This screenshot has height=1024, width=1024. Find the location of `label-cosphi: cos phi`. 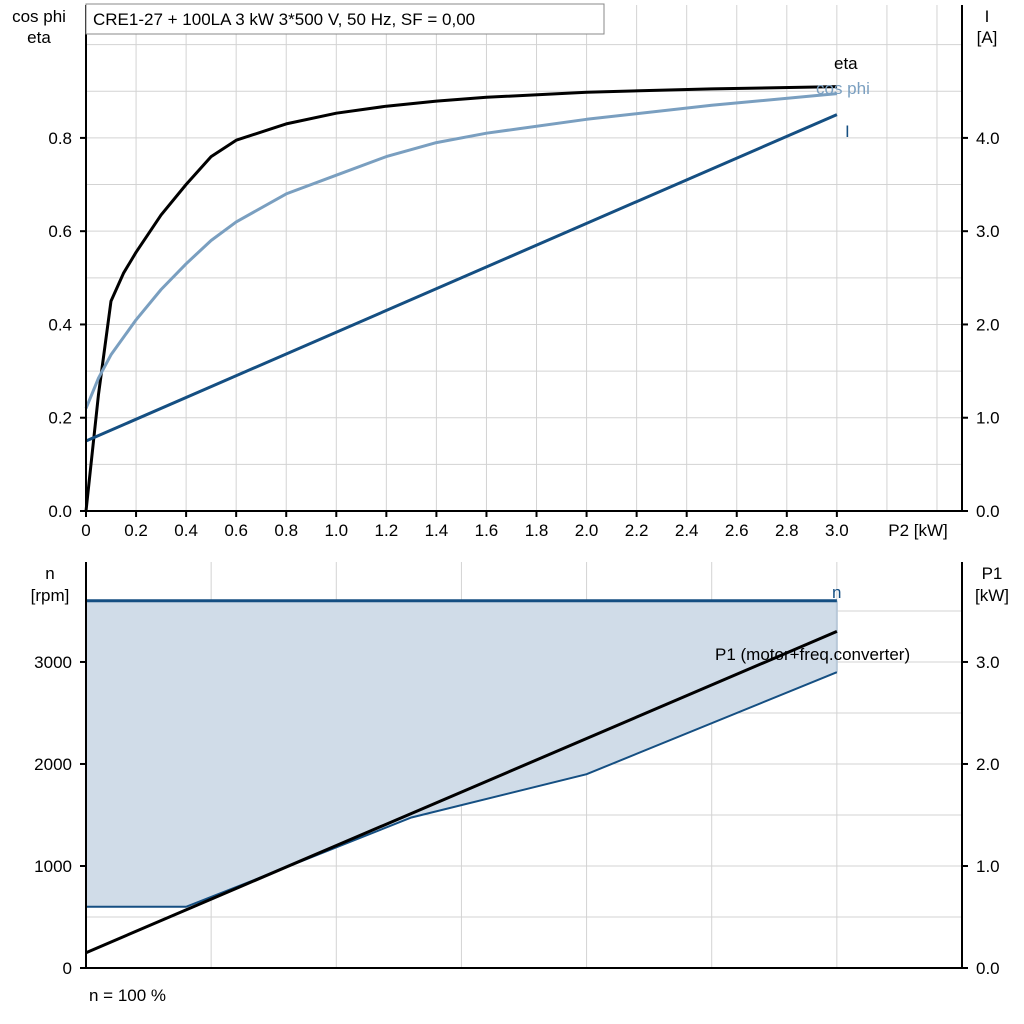

label-cosphi: cos phi is located at coordinates (843, 88).